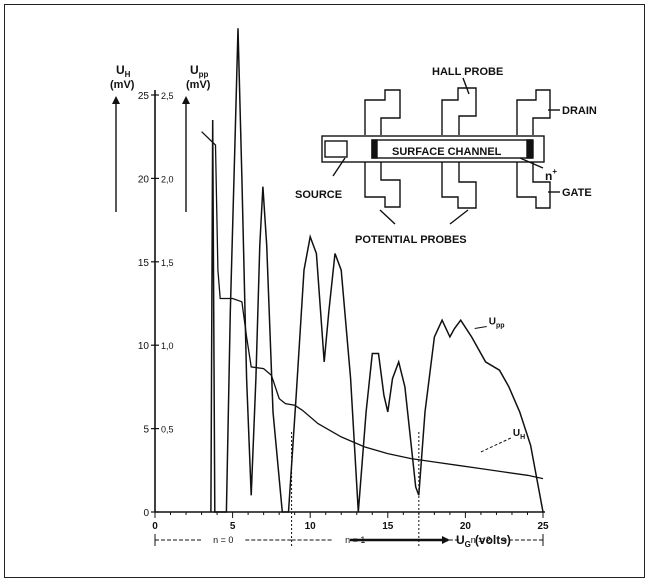 This screenshot has height=582, width=651. Describe the element at coordinates (167, 179) in the screenshot. I see `y-tick-label-upp: 2,0` at that location.